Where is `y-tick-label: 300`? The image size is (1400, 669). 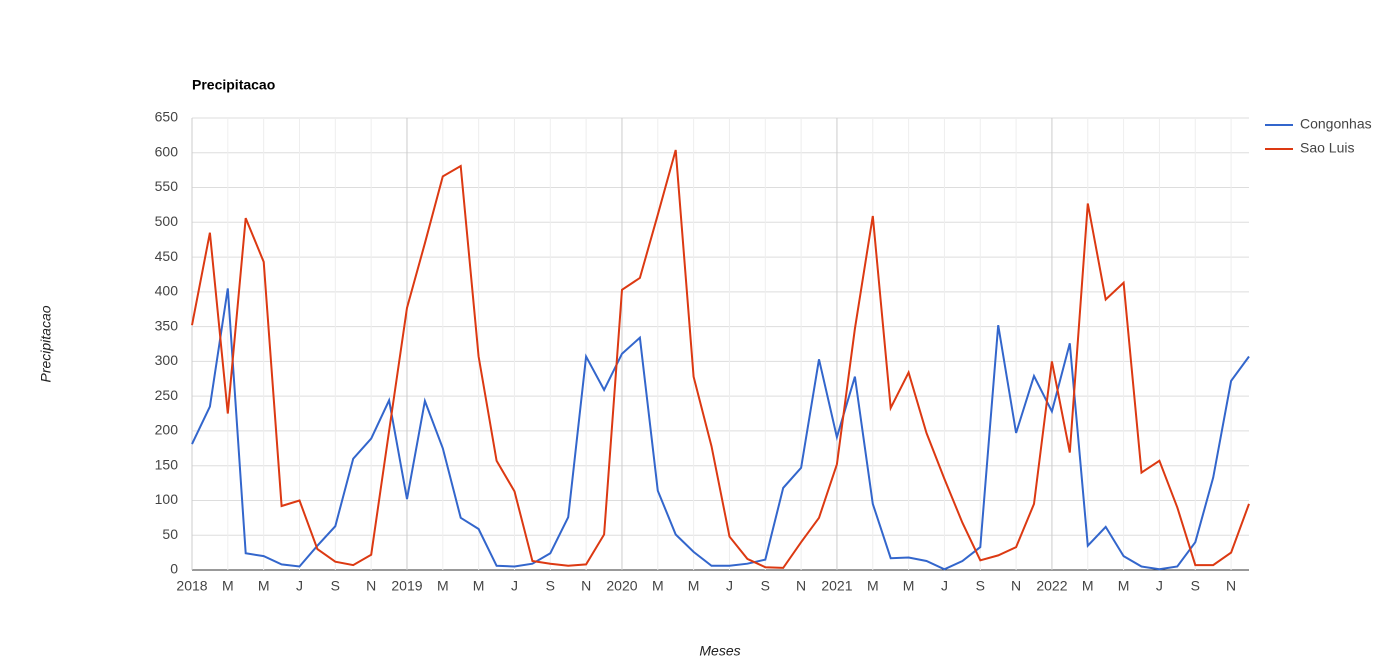
y-tick-label: 300 is located at coordinates (167, 360).